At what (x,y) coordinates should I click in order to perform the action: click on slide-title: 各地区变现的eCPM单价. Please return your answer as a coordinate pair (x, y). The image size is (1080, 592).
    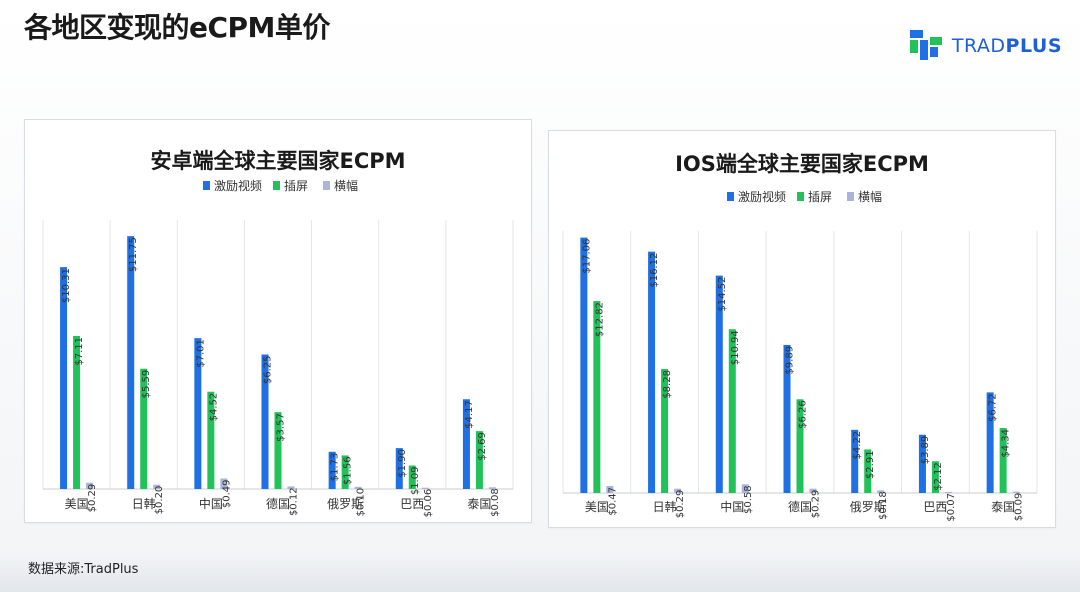
    Looking at the image, I should click on (177, 27).